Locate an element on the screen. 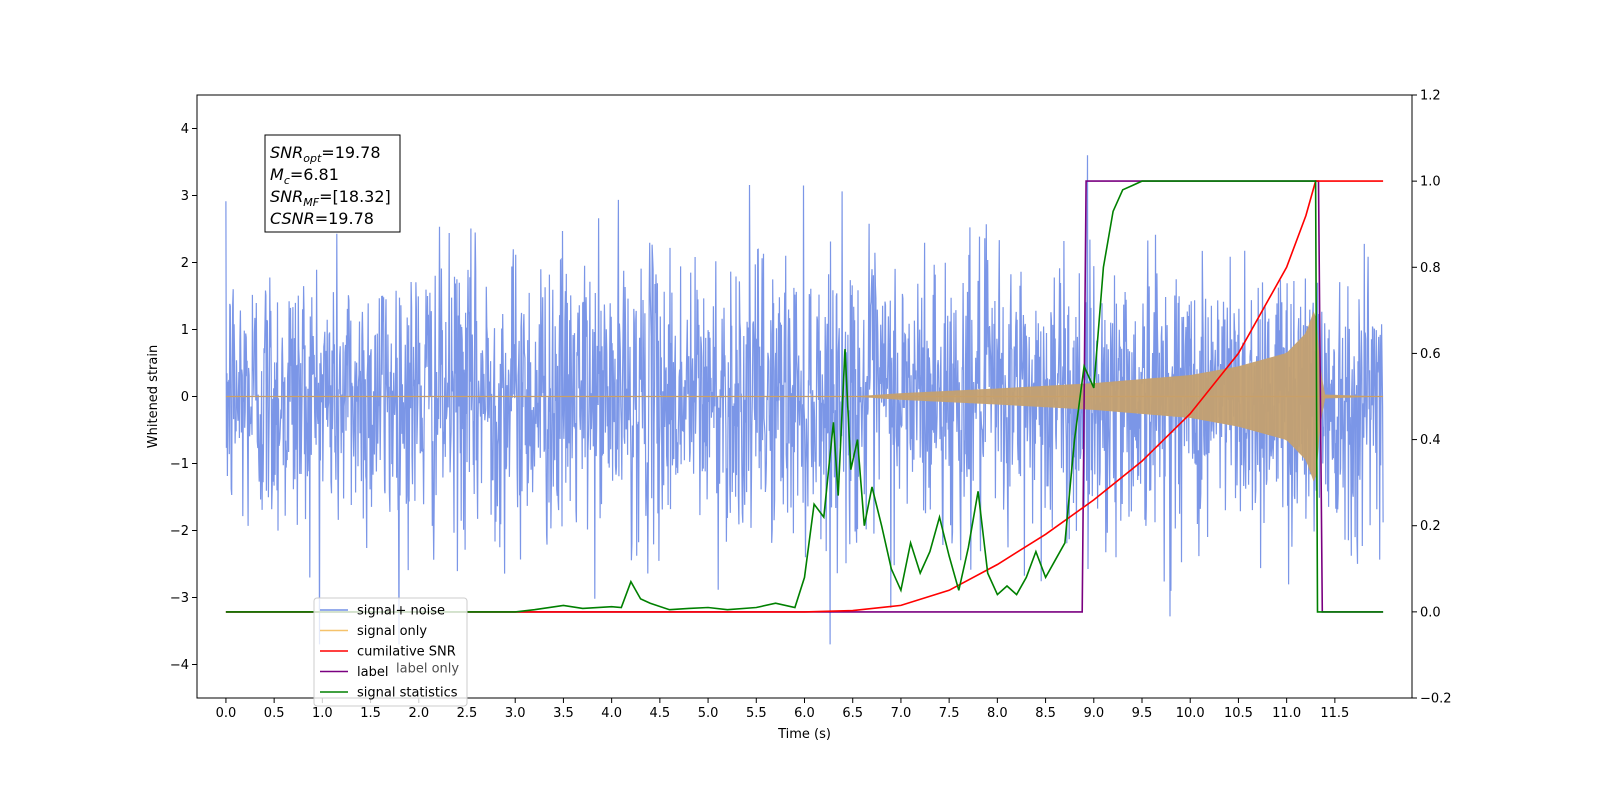 The height and width of the screenshot is (800, 1600). x-tick-label: 9.0 is located at coordinates (1093, 713).